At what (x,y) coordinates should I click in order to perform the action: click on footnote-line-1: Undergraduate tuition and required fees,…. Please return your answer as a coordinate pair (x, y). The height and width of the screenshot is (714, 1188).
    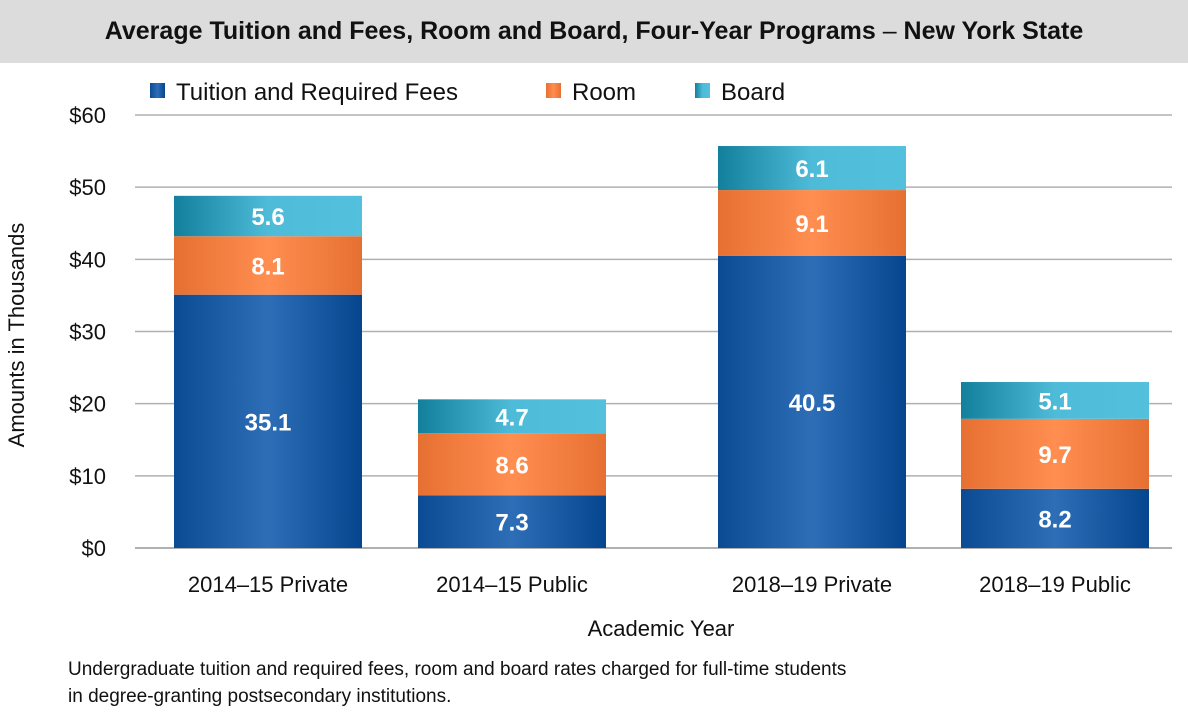
    Looking at the image, I should click on (457, 669).